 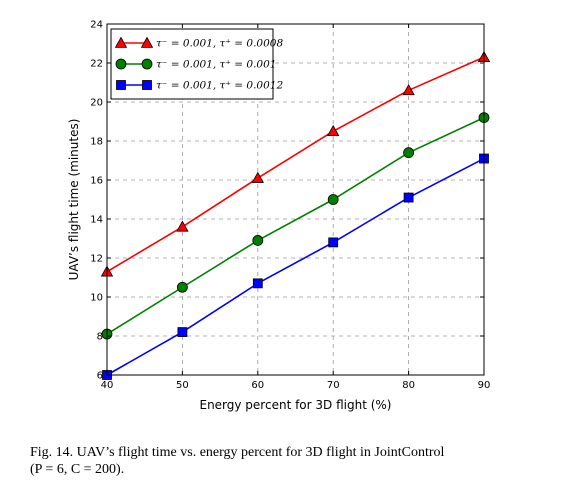 What do you see at coordinates (96, 103) in the screenshot?
I see `y-tick-label: 20` at bounding box center [96, 103].